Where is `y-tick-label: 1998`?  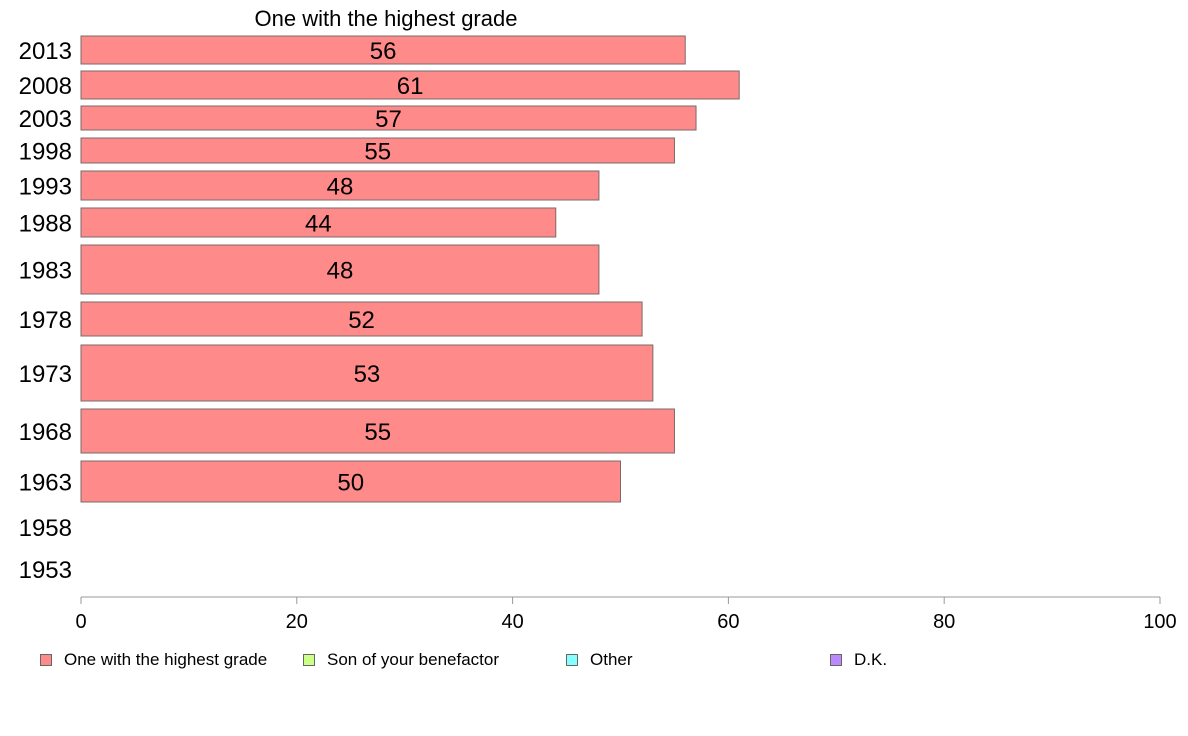
y-tick-label: 1998 is located at coordinates (45, 152).